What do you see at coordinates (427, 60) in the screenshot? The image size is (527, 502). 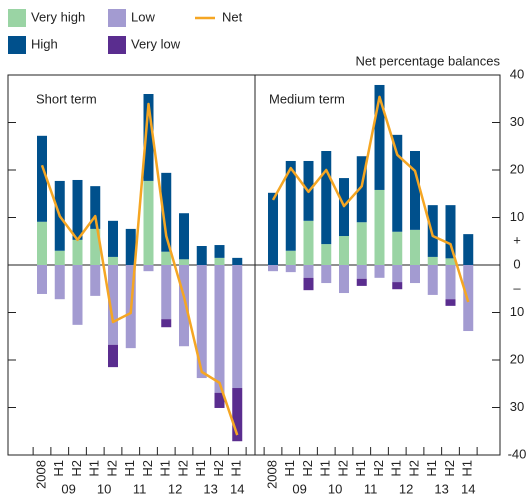 I see `y-axis-label: Net percentage balances` at bounding box center [427, 60].